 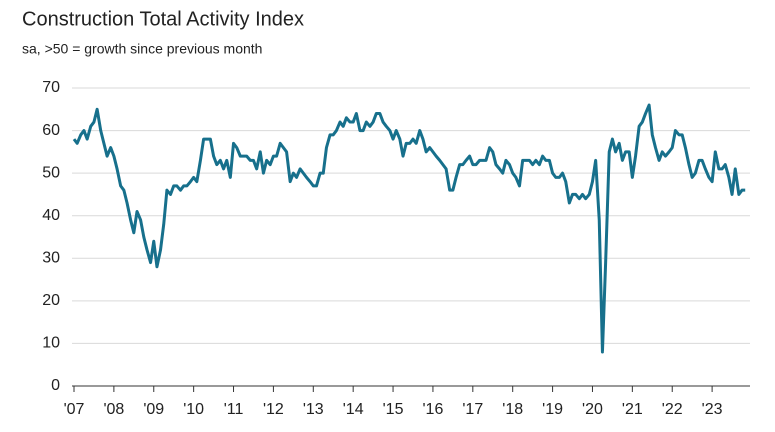 What do you see at coordinates (433, 409) in the screenshot?
I see `x-tick-label: '16` at bounding box center [433, 409].